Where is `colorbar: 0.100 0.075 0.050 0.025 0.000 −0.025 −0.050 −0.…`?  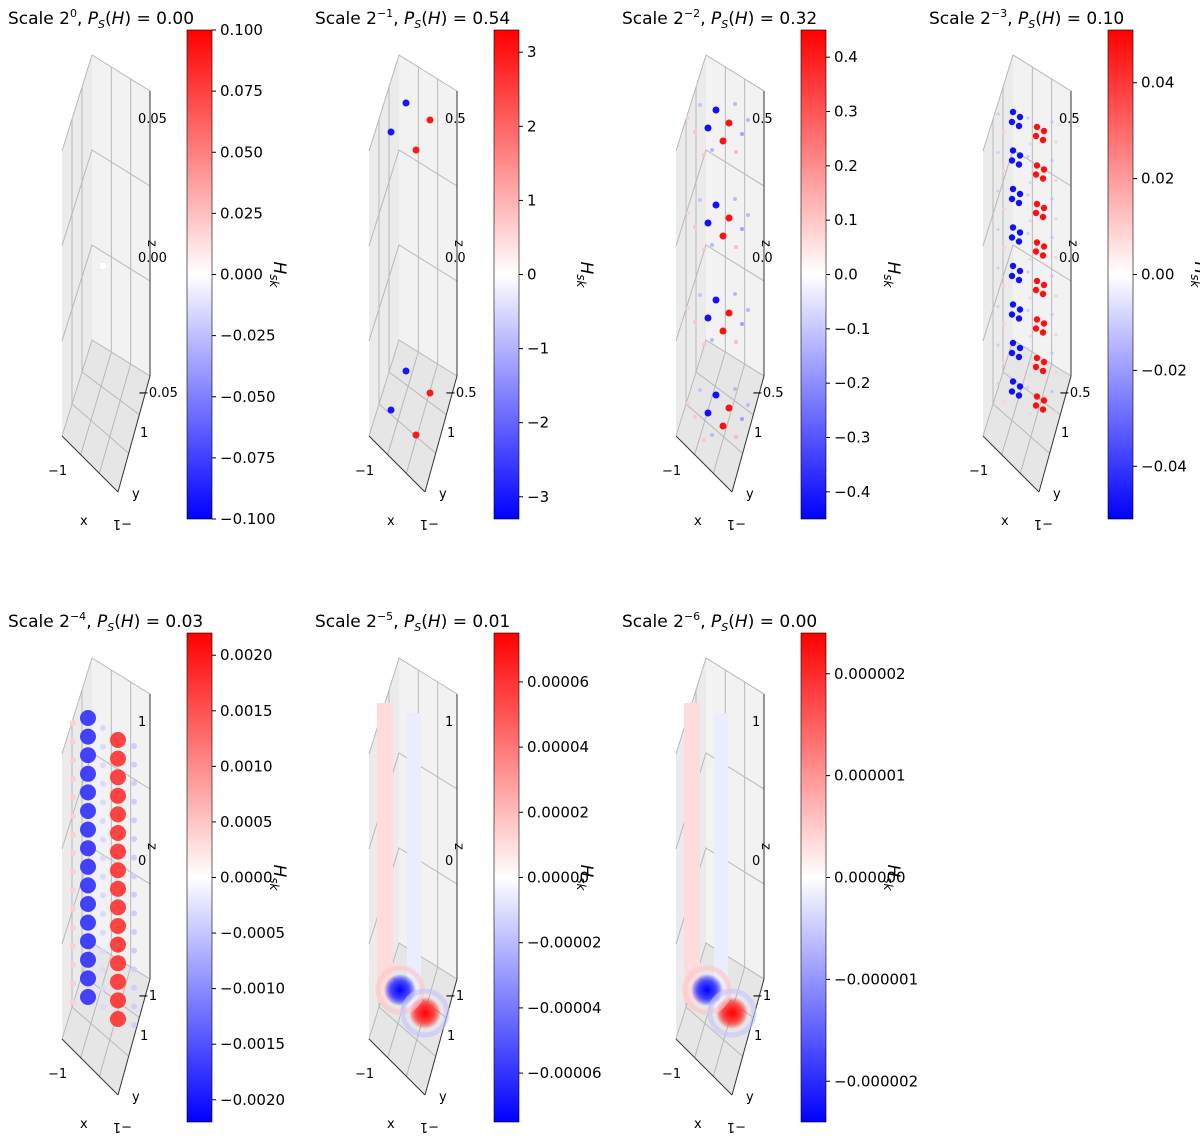 colorbar: 0.100 0.075 0.050 0.025 0.000 −0.025 −0.050 −0.… is located at coordinates (237, 274).